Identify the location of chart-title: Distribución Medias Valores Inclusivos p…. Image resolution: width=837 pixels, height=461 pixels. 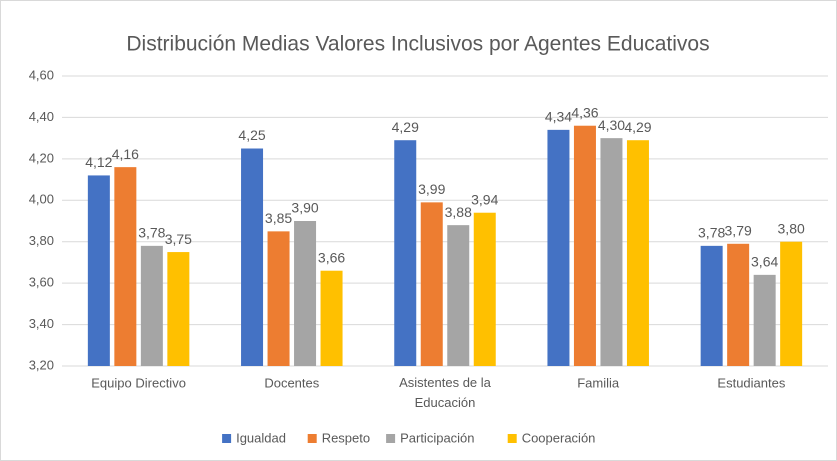
(417, 44).